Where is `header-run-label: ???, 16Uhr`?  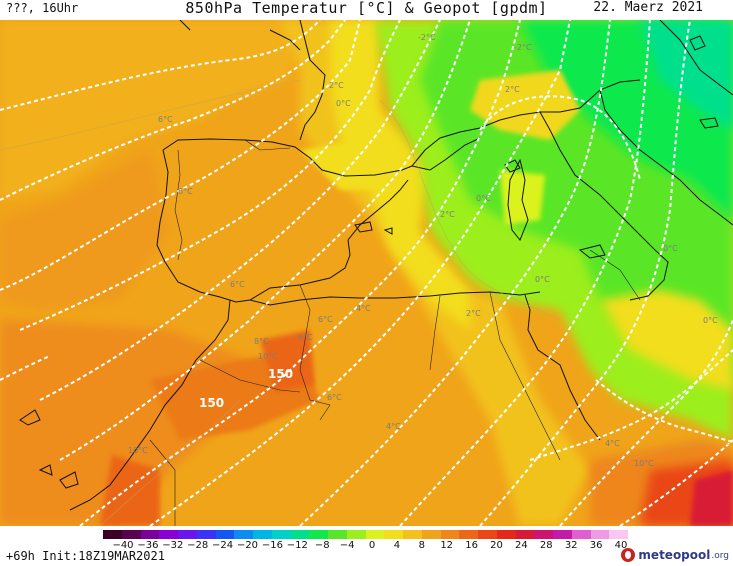 header-run-label: ???, 16Uhr is located at coordinates (42, 8).